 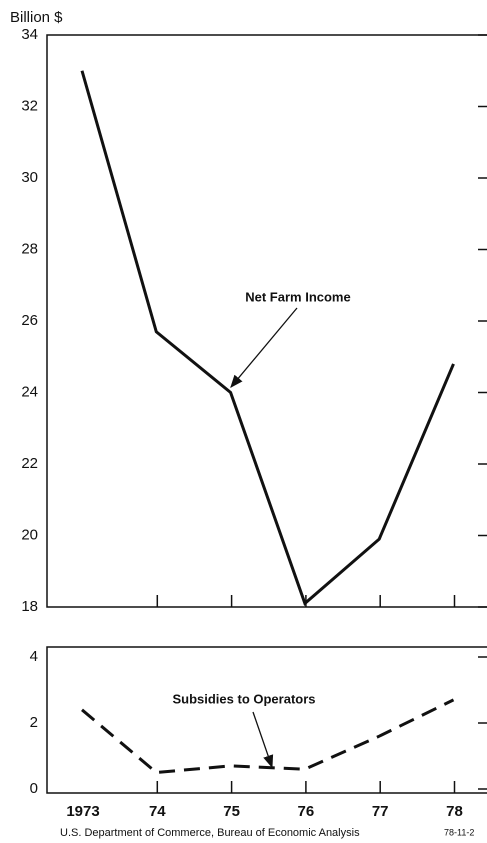 I want to click on x-tick-label: 74, so click(x=157, y=811).